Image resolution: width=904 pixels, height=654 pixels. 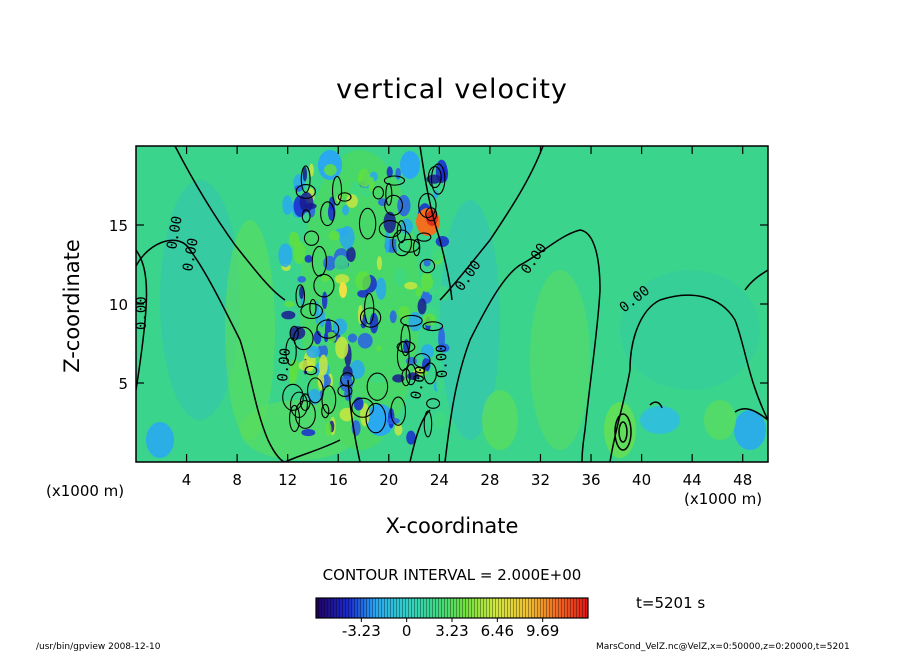 I want to click on x-tick-label: 36, so click(x=590, y=480).